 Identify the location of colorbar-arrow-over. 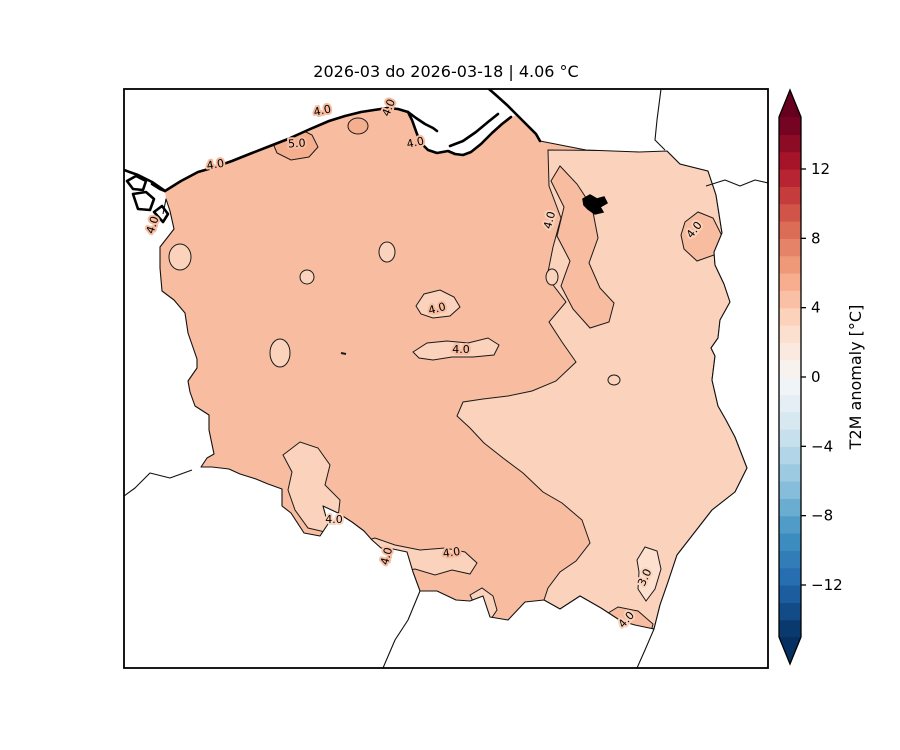
(790, 103).